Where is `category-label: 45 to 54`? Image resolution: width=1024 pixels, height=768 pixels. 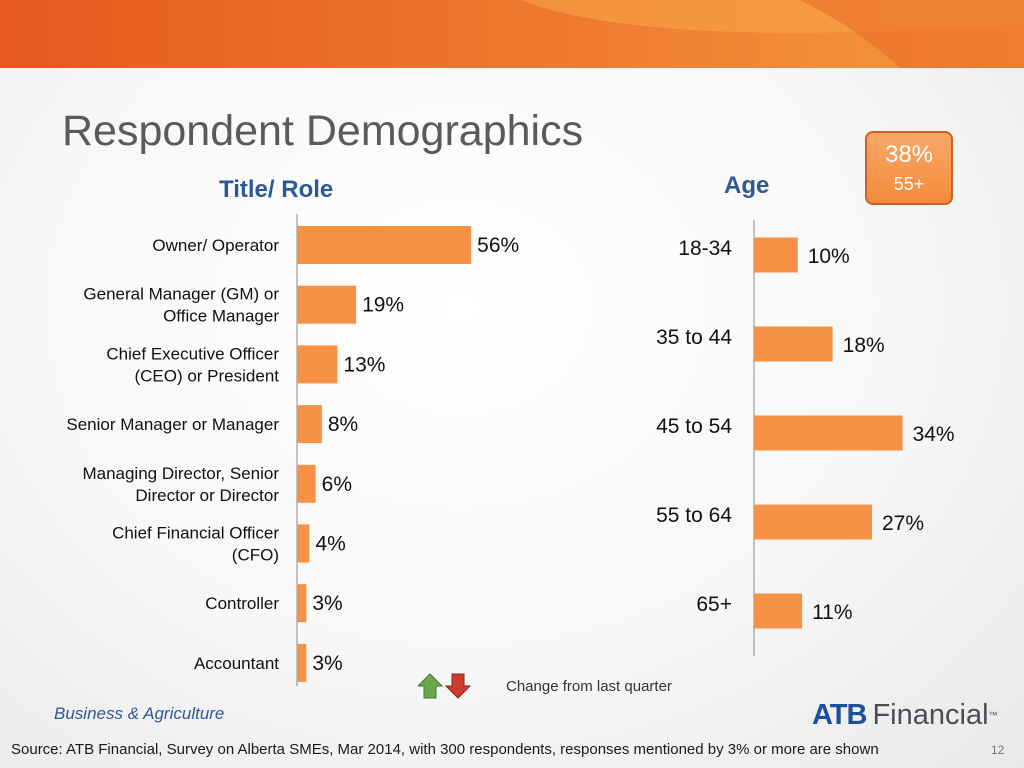 category-label: 45 to 54 is located at coordinates (694, 426).